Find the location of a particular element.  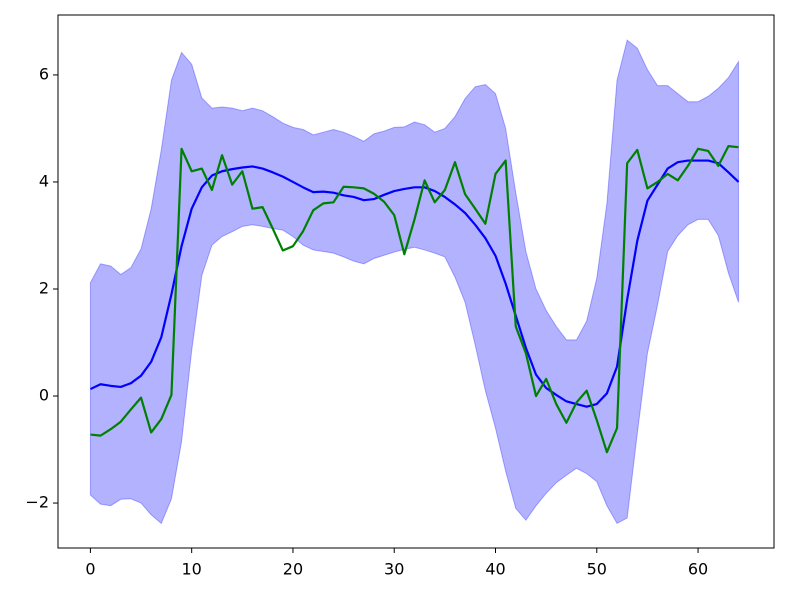

y-tick-label: 6 is located at coordinates (44, 73).